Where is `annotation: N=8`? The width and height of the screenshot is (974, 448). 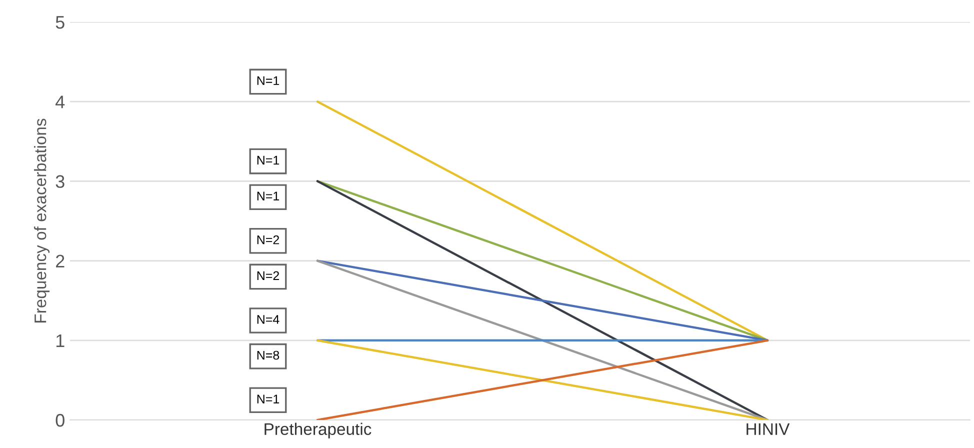 annotation: N=8 is located at coordinates (268, 355).